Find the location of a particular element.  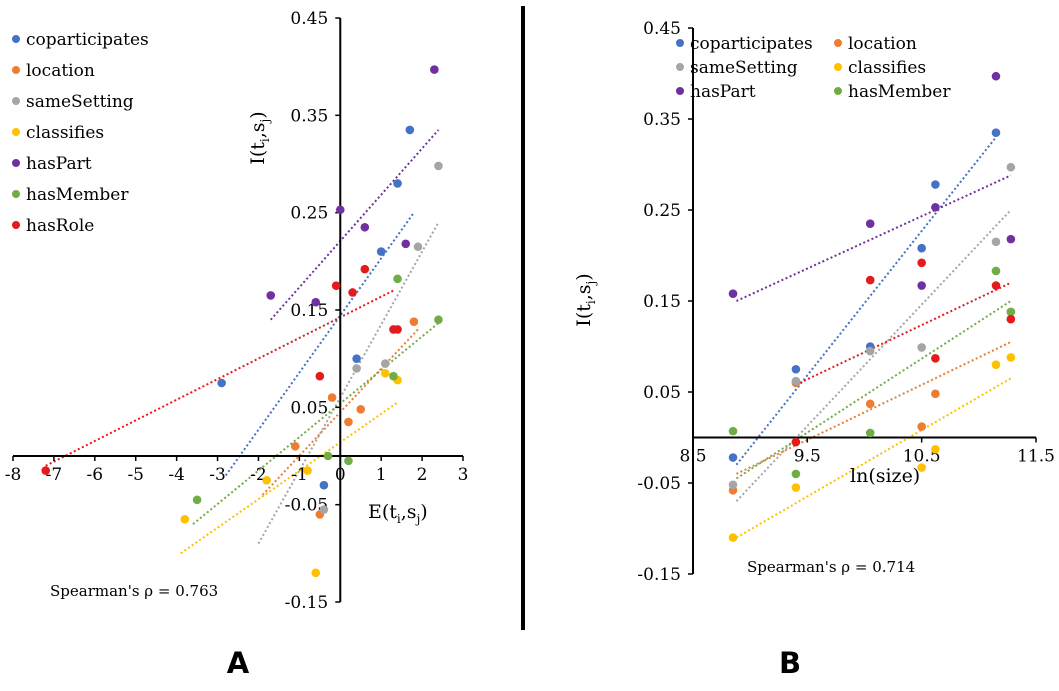

chart-b-point-samesetting is located at coordinates (921, 347).